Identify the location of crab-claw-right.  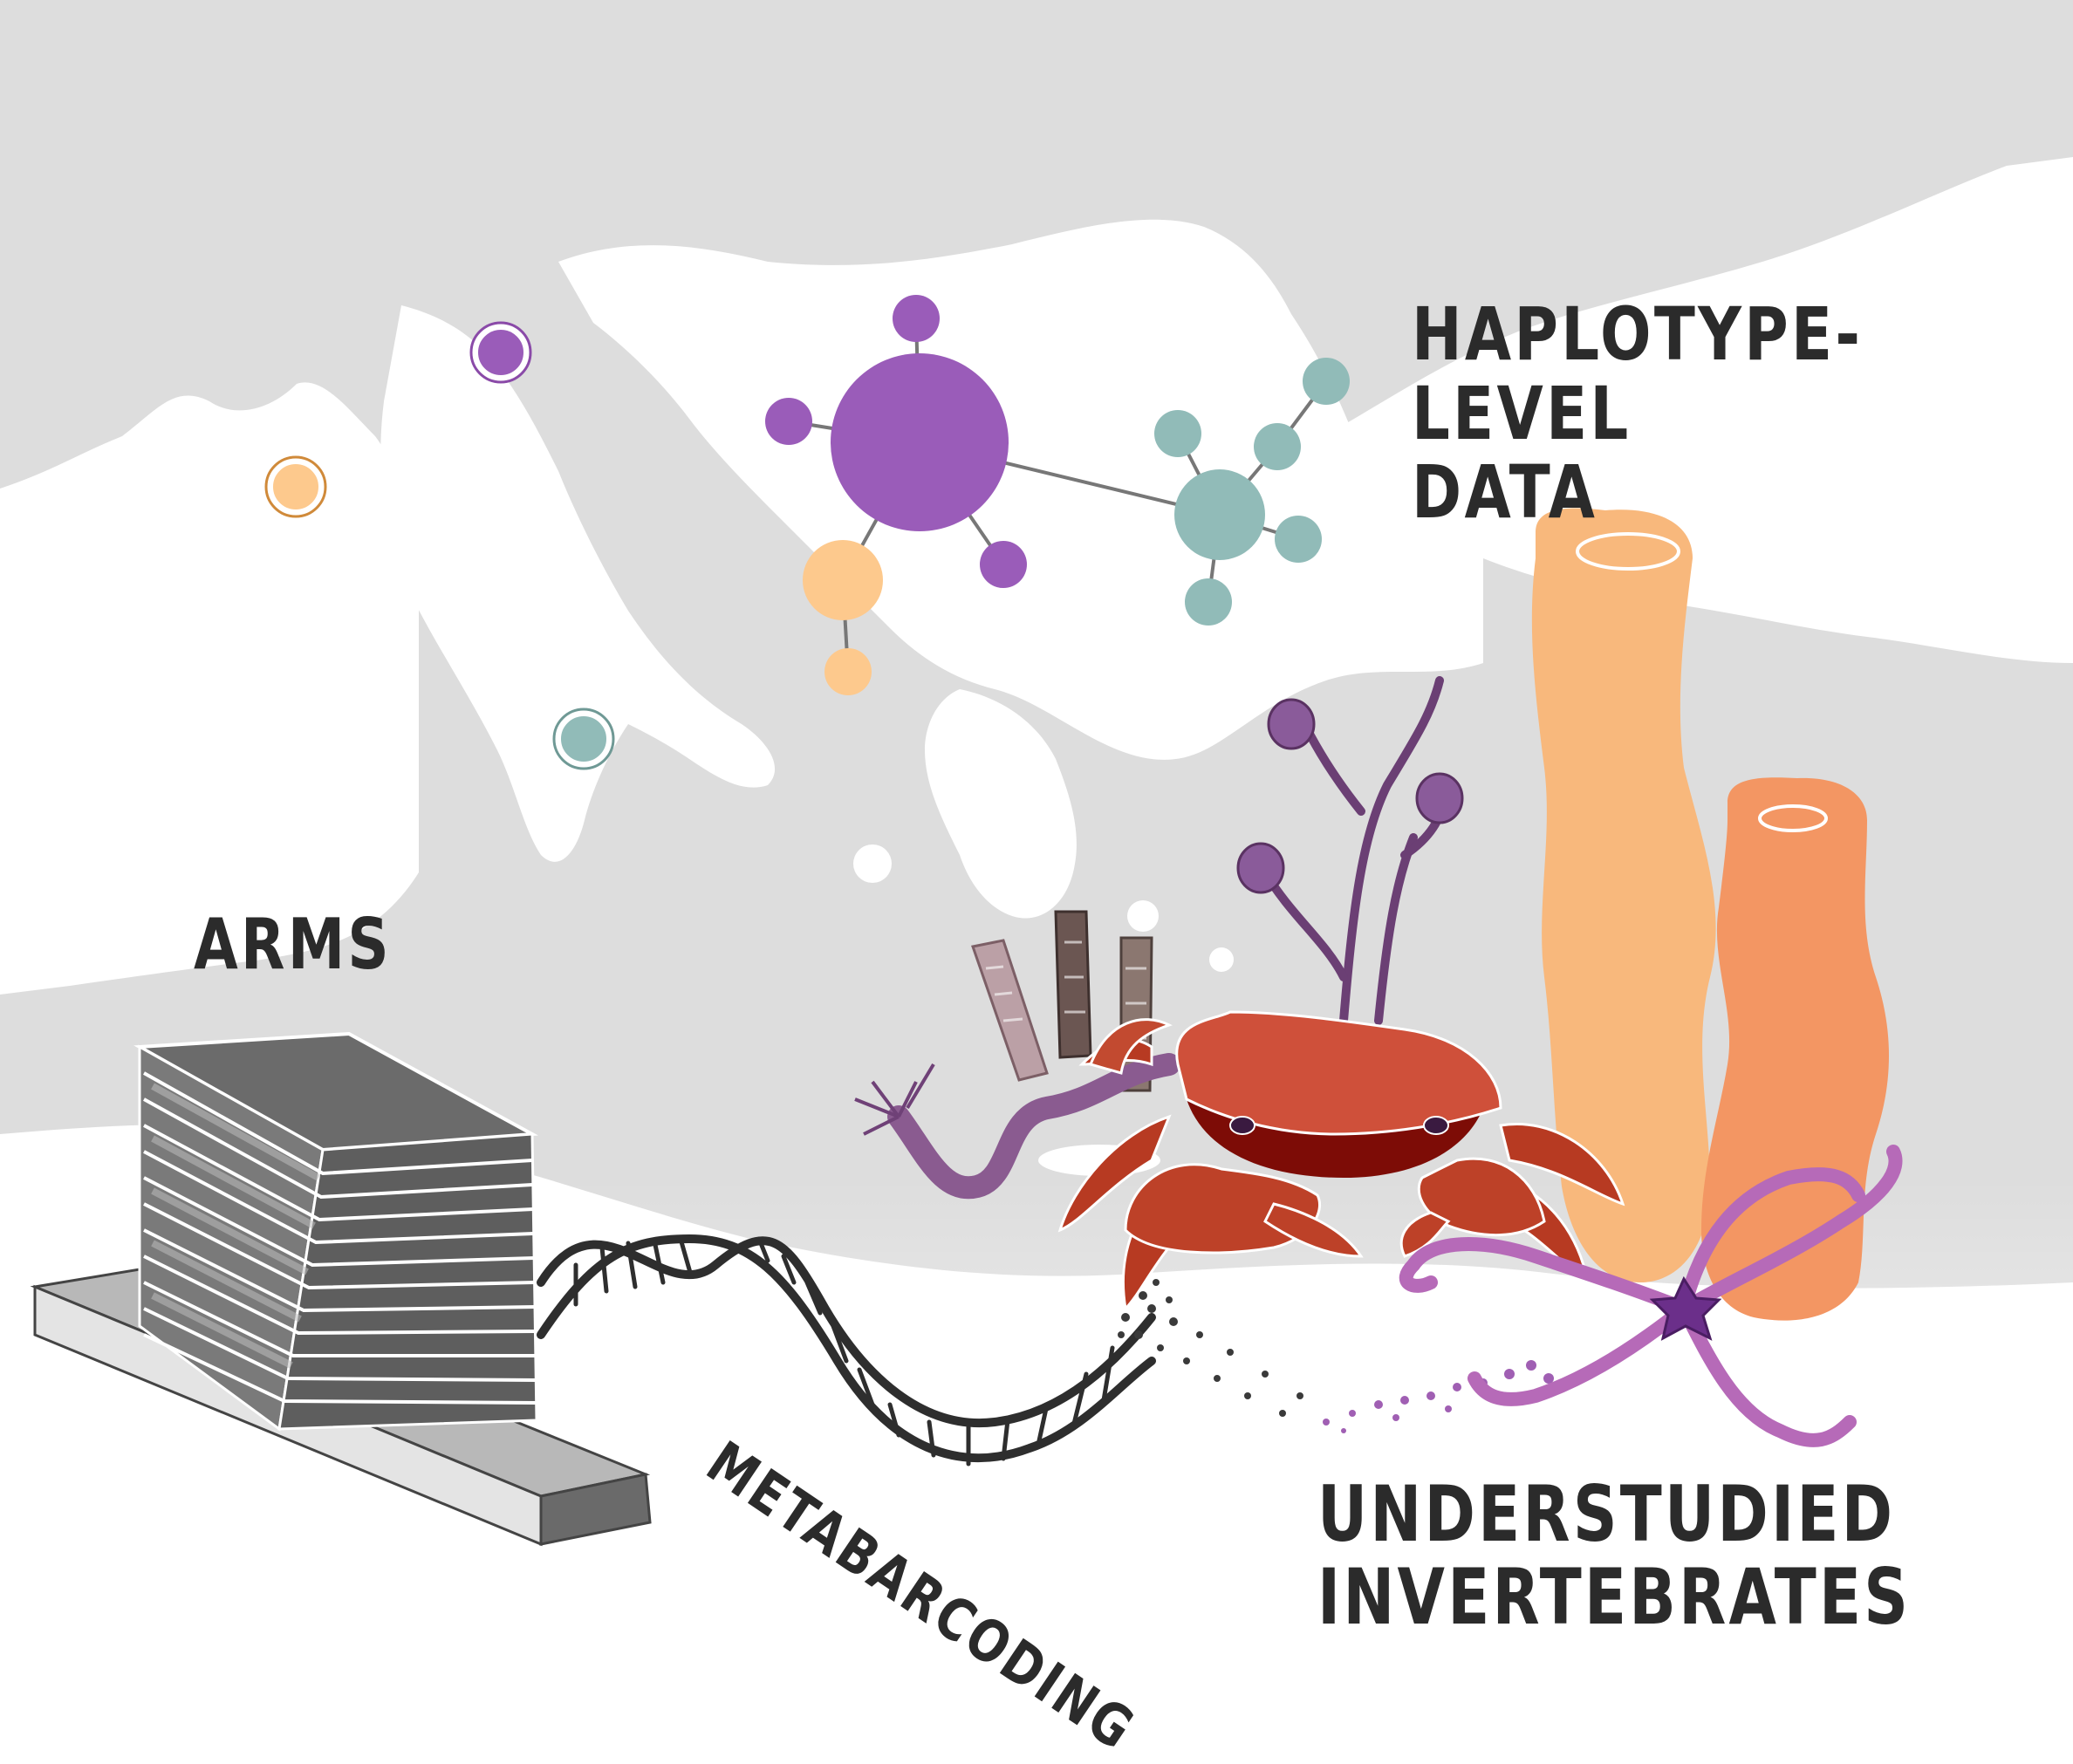
(1482, 1197).